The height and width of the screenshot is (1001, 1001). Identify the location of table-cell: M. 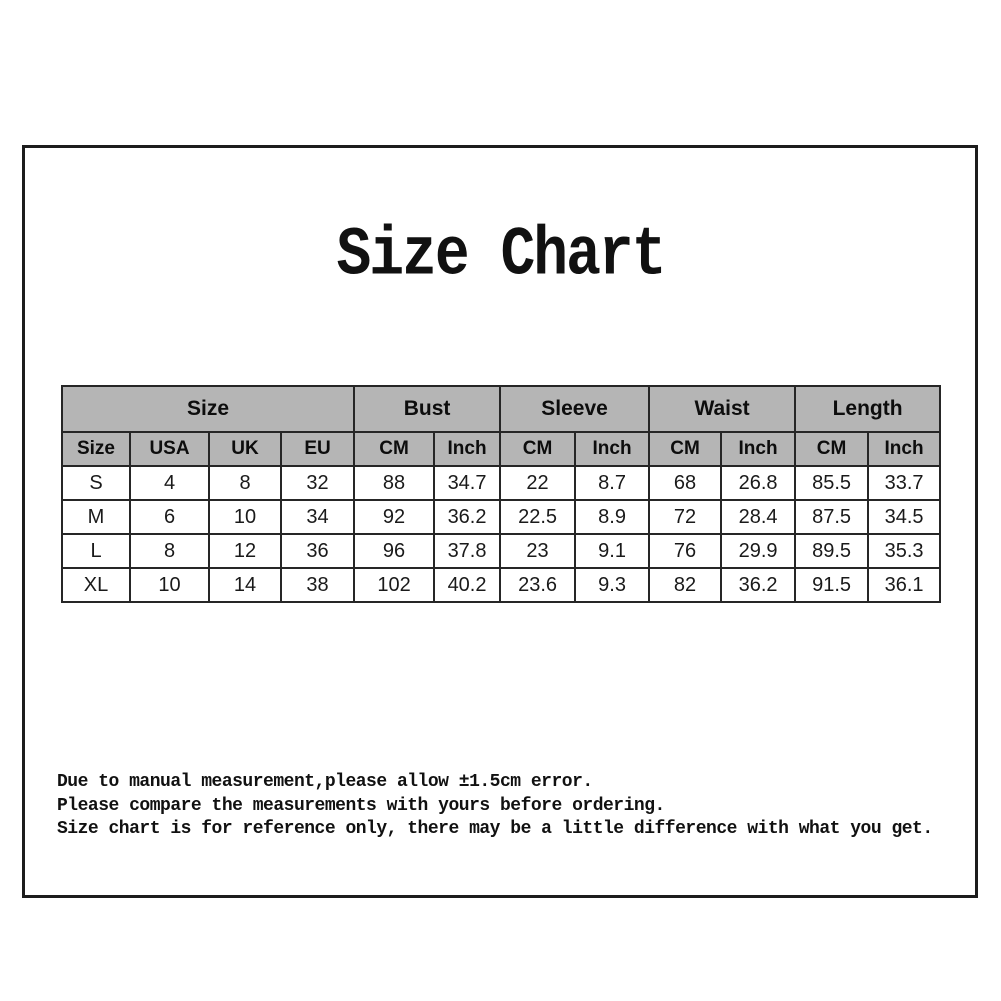
(96, 517).